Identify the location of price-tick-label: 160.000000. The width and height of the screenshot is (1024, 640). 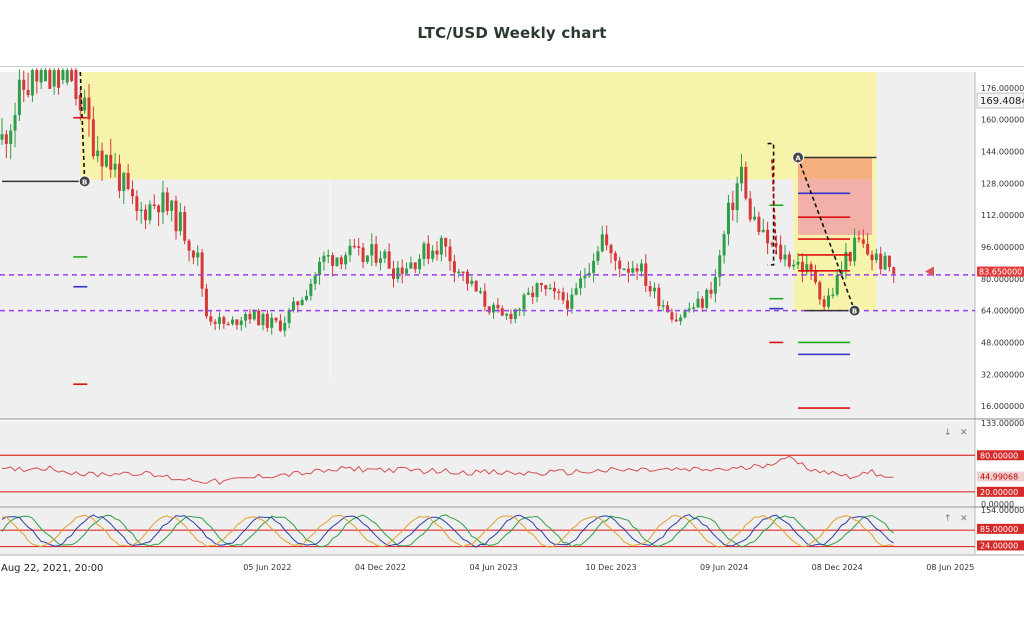
(1002, 120).